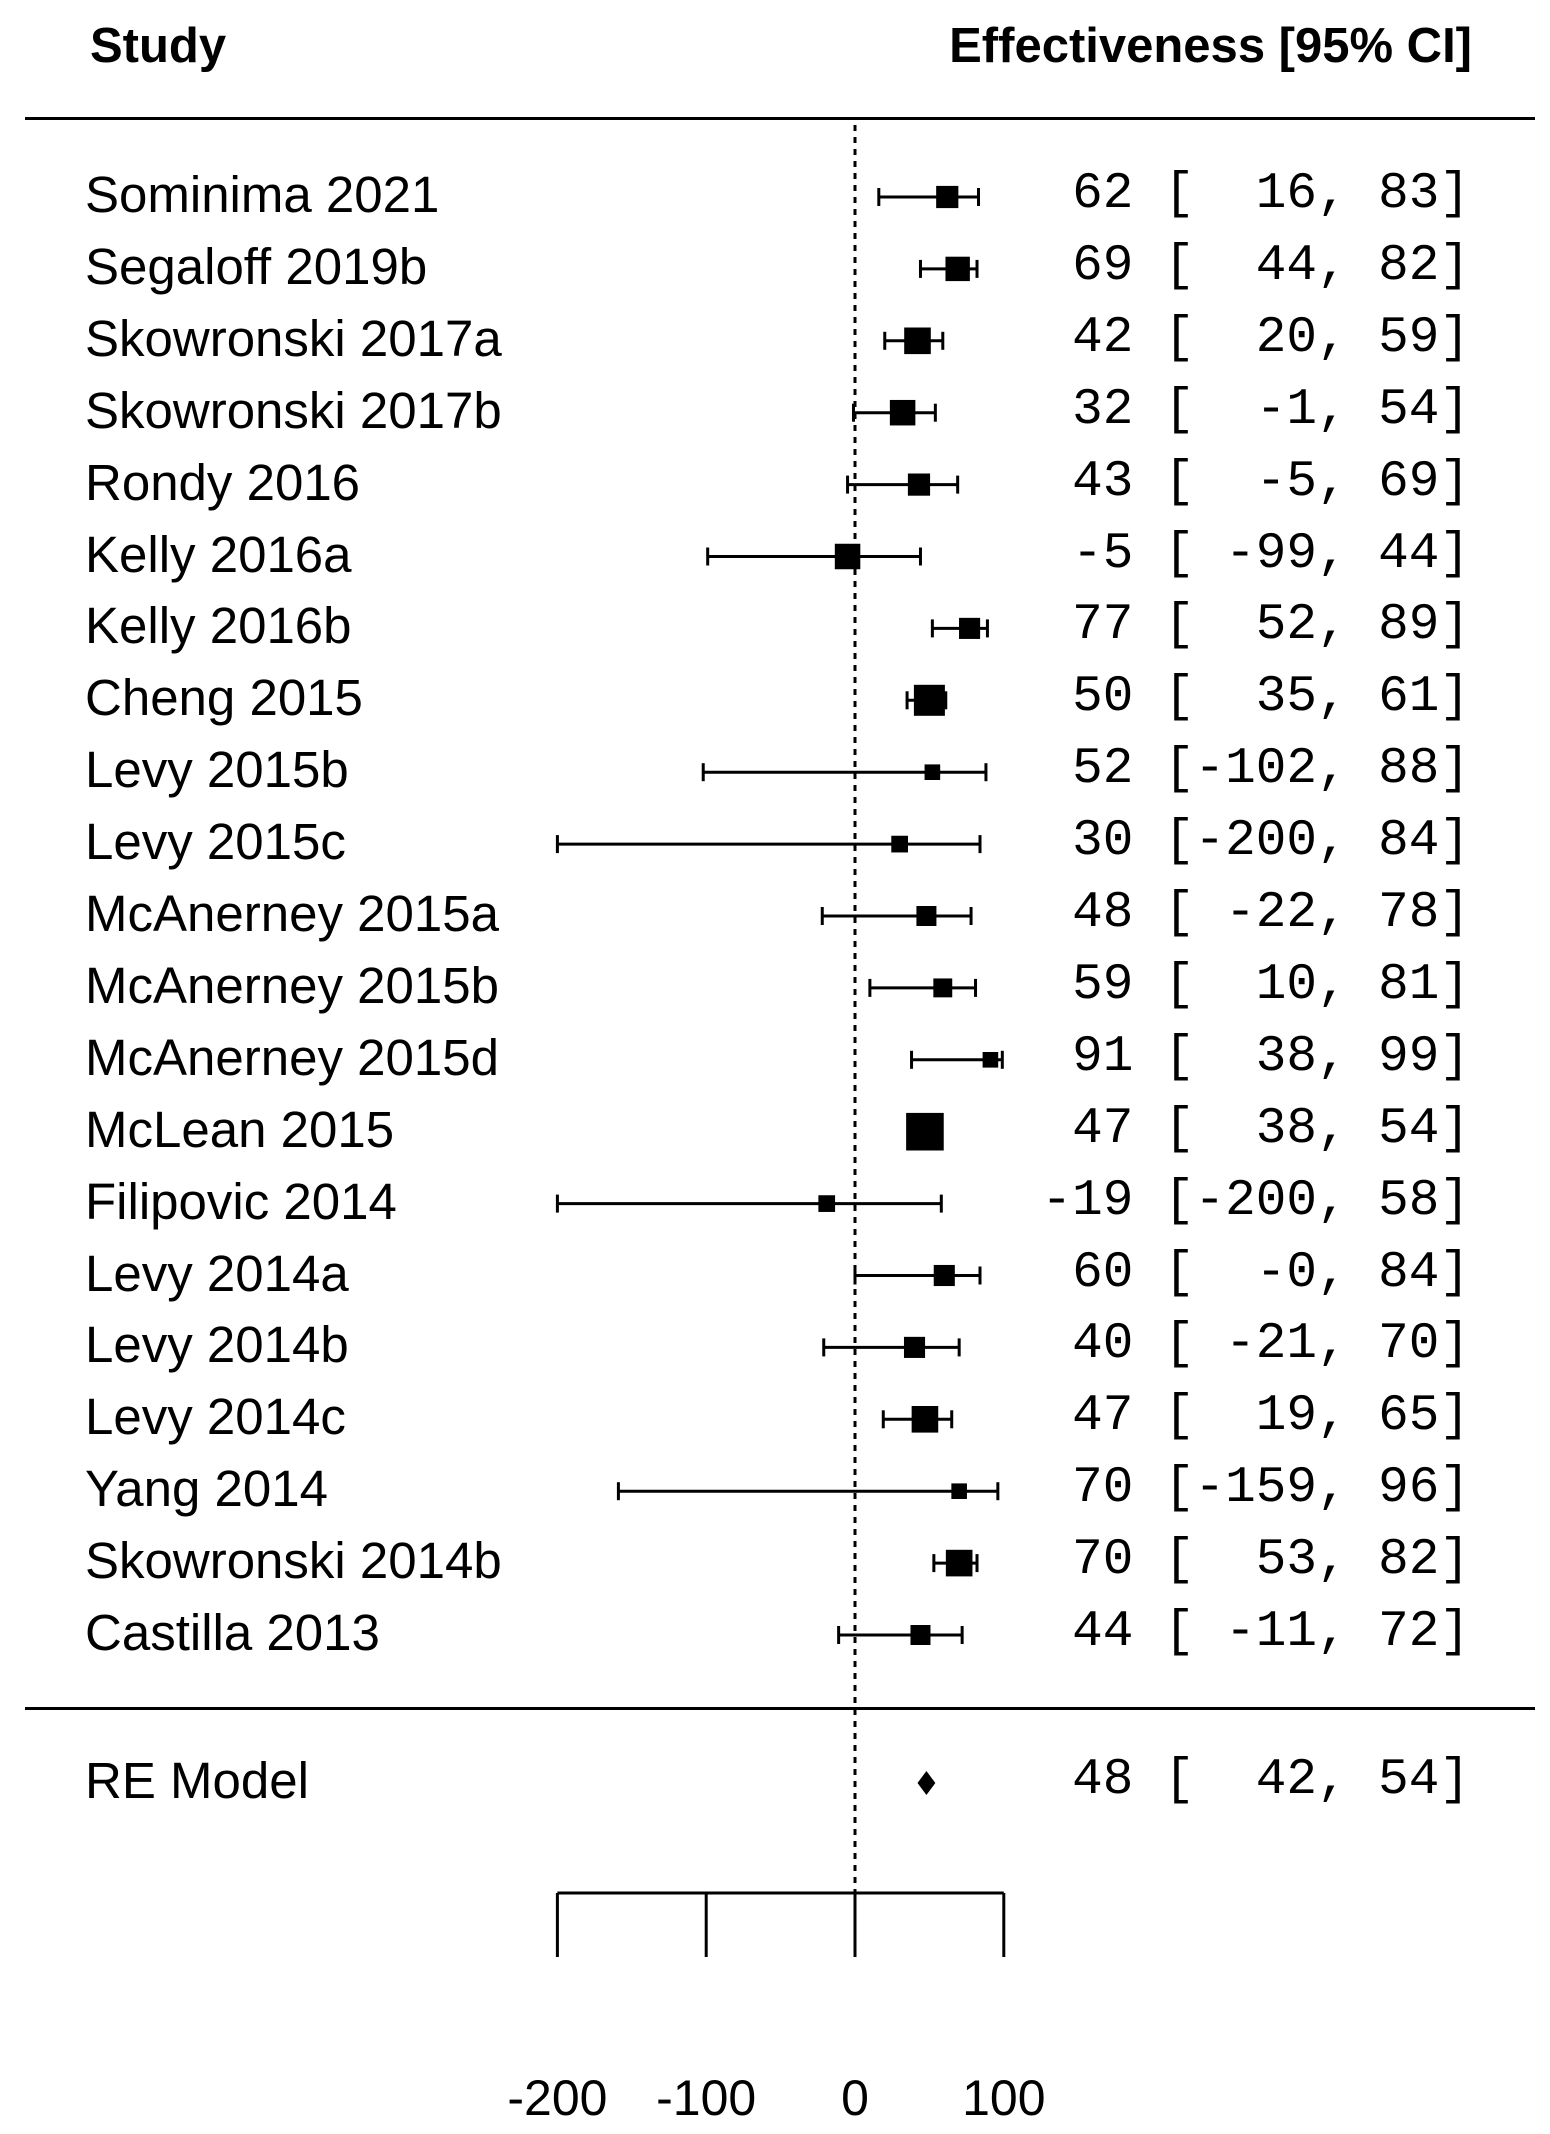 The image size is (1550, 2134). I want to click on study-label: Sominima 2021, so click(262, 194).